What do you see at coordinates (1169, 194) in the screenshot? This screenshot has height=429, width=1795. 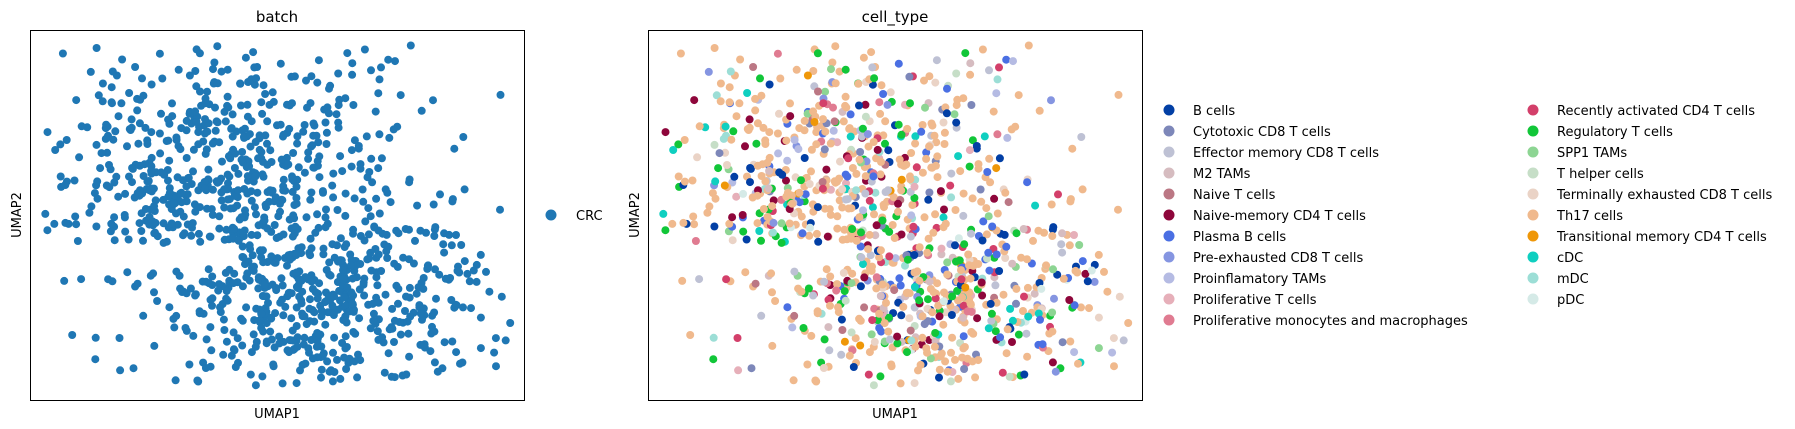 I see `cell-type-legend-marker` at bounding box center [1169, 194].